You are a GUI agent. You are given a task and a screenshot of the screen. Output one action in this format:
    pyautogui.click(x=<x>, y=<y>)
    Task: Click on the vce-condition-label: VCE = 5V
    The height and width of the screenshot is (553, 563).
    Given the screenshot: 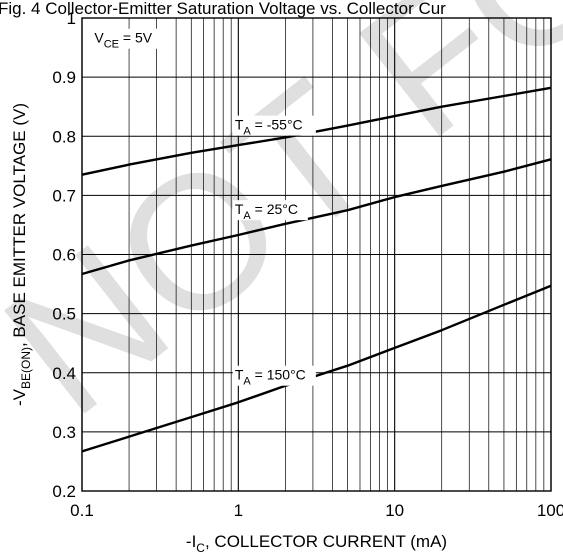 What is the action you would take?
    pyautogui.click(x=123, y=40)
    